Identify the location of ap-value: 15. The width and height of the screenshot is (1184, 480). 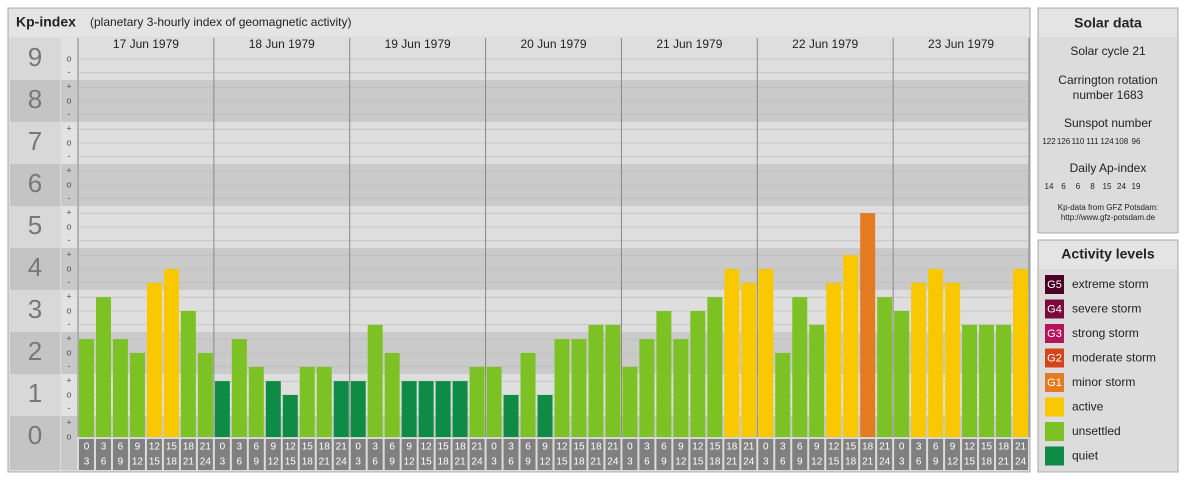
(1107, 186).